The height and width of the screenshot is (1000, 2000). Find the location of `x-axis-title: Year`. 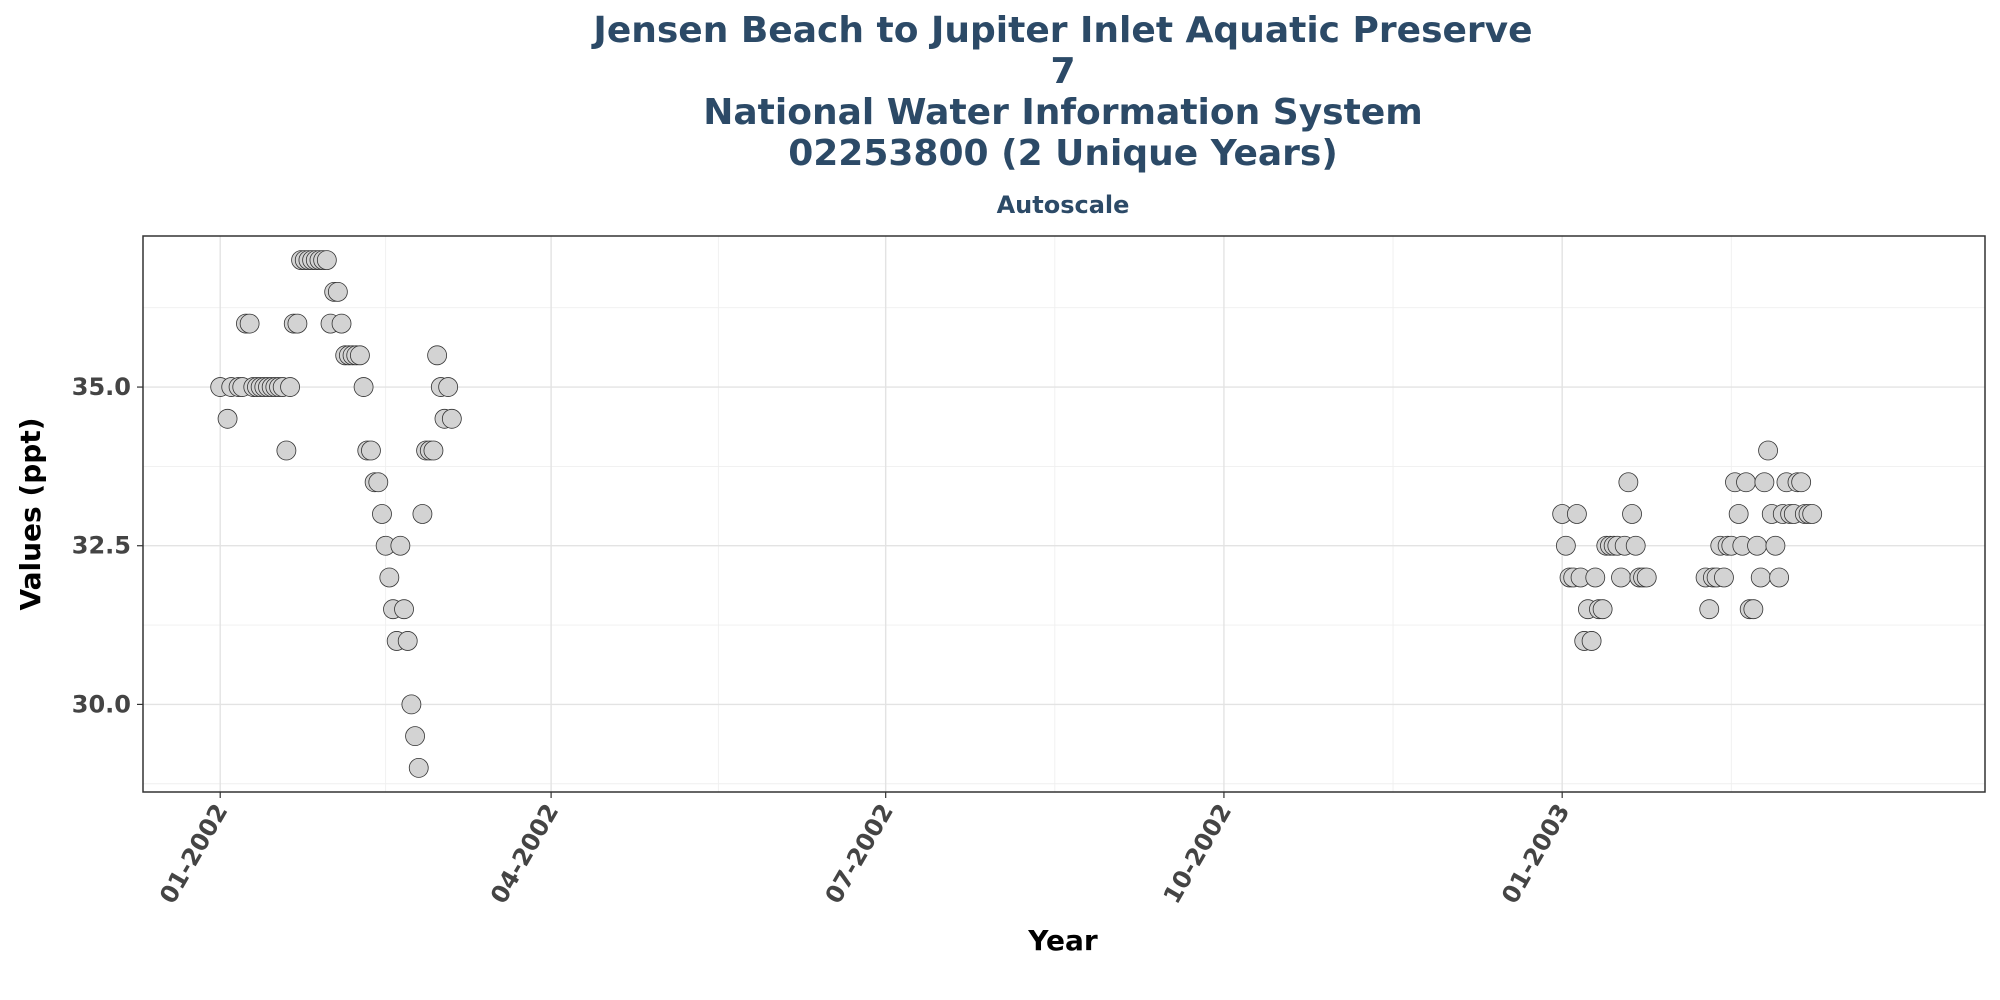

x-axis-title: Year is located at coordinates (1062, 940).